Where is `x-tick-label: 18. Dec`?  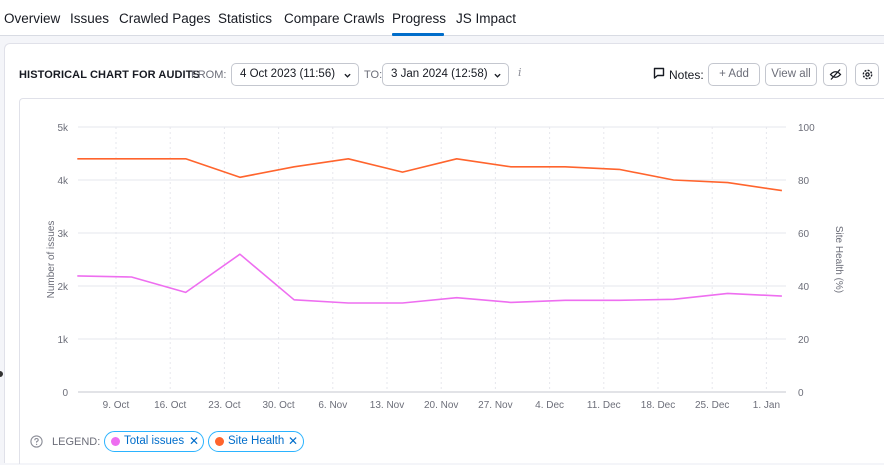
x-tick-label: 18. Dec is located at coordinates (658, 405).